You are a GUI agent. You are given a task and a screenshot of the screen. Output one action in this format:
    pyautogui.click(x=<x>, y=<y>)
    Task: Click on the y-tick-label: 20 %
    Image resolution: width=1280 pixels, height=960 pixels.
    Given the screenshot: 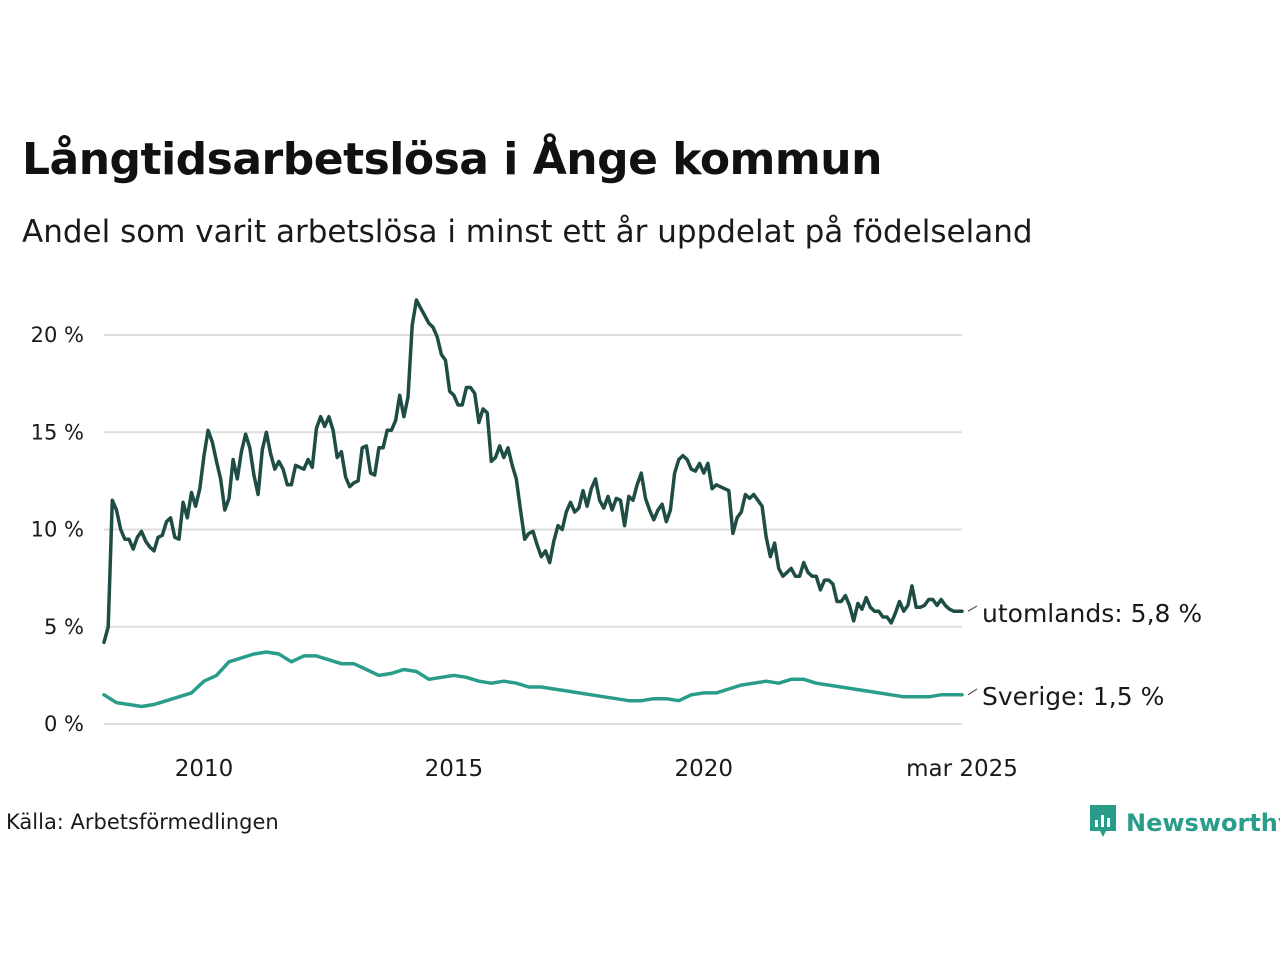 What is the action you would take?
    pyautogui.click(x=57, y=335)
    